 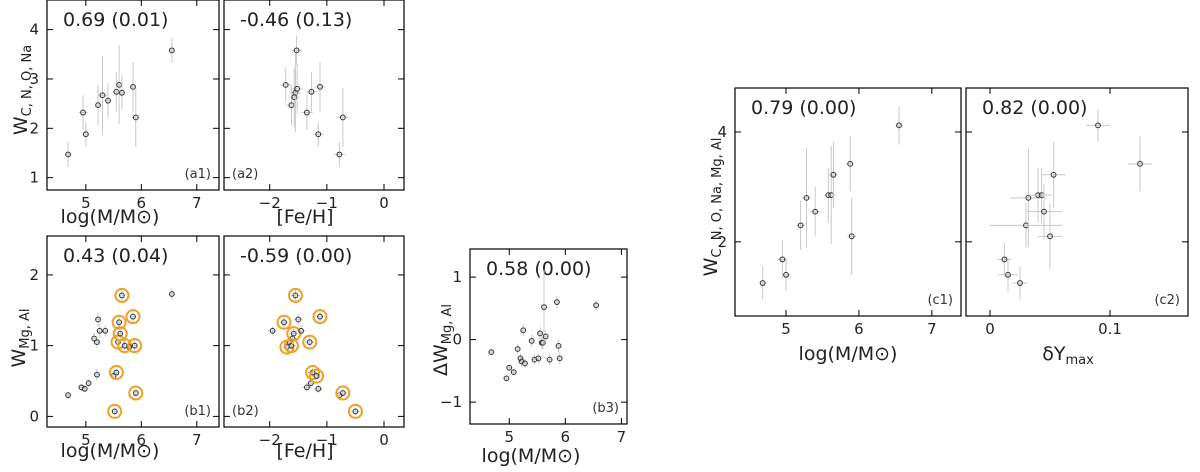 I want to click on panel-c2: 0 0.1 0.82 (0.00) (c2), so click(x=1077, y=212).